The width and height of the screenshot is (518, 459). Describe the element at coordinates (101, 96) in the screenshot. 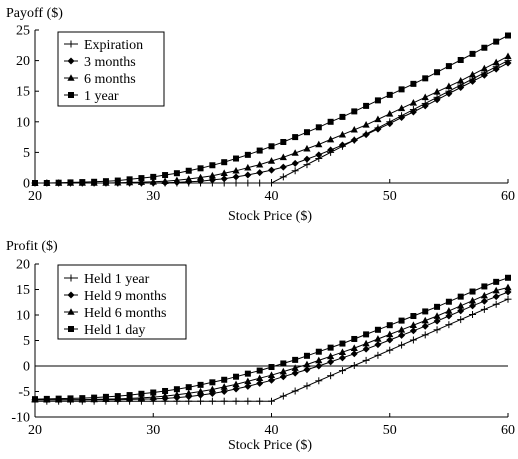

I see `legend-label: 1 year` at that location.